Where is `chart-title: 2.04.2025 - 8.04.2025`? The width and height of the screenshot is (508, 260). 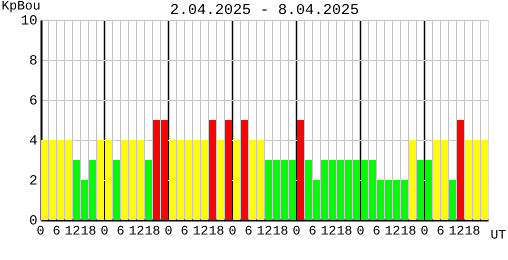
chart-title: 2.04.2025 - 8.04.2025 is located at coordinates (265, 10).